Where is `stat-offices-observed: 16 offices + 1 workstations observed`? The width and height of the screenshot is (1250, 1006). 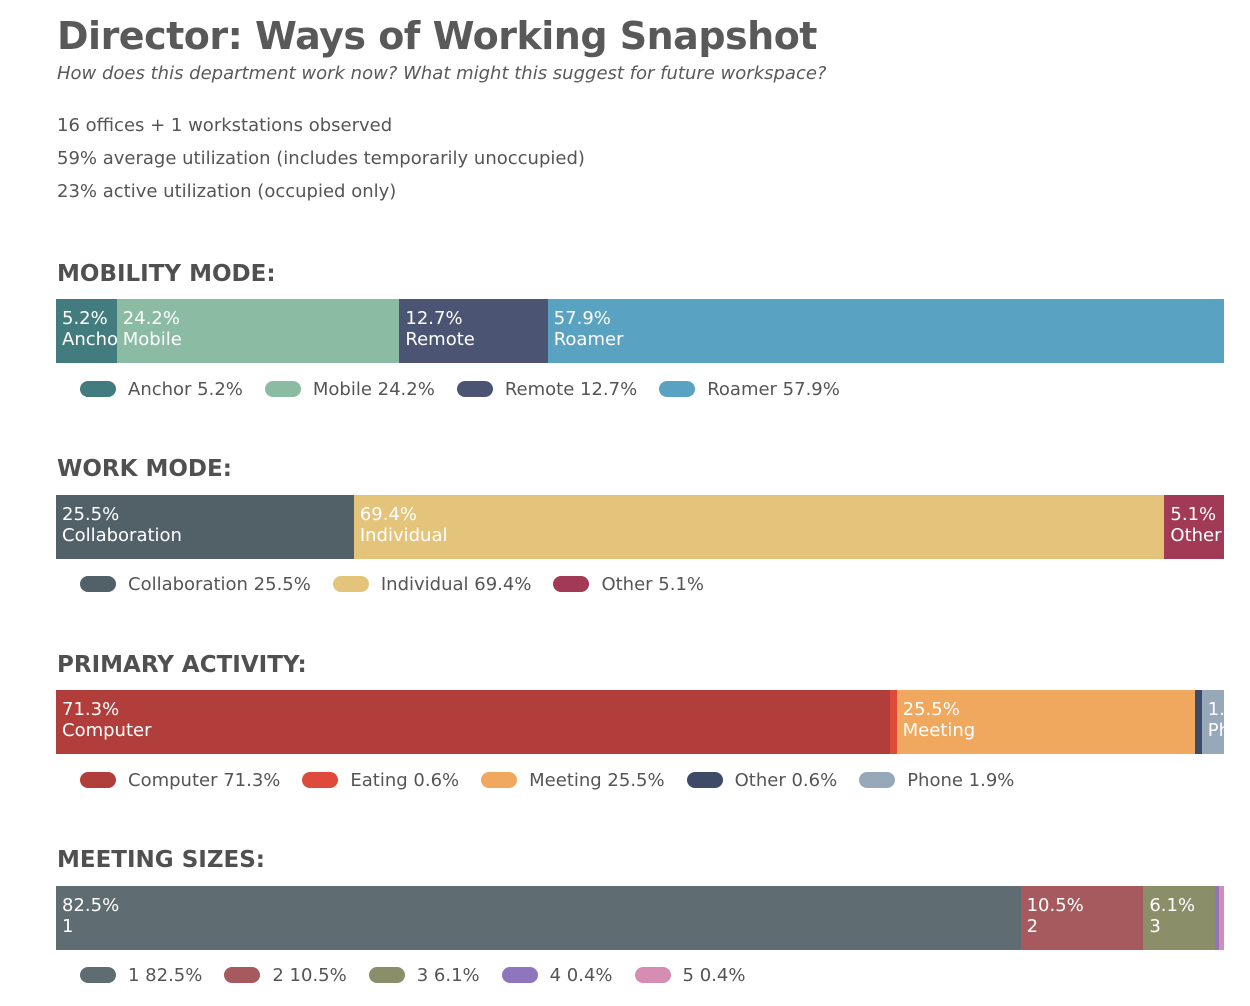 stat-offices-observed: 16 offices + 1 workstations observed is located at coordinates (225, 125).